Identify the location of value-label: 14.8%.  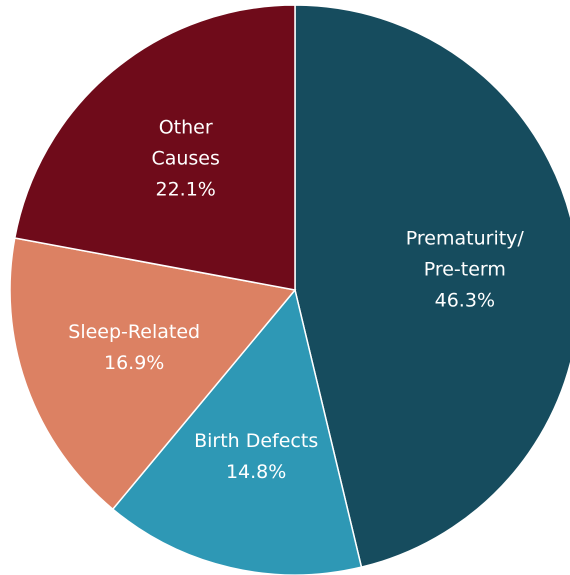
(256, 471).